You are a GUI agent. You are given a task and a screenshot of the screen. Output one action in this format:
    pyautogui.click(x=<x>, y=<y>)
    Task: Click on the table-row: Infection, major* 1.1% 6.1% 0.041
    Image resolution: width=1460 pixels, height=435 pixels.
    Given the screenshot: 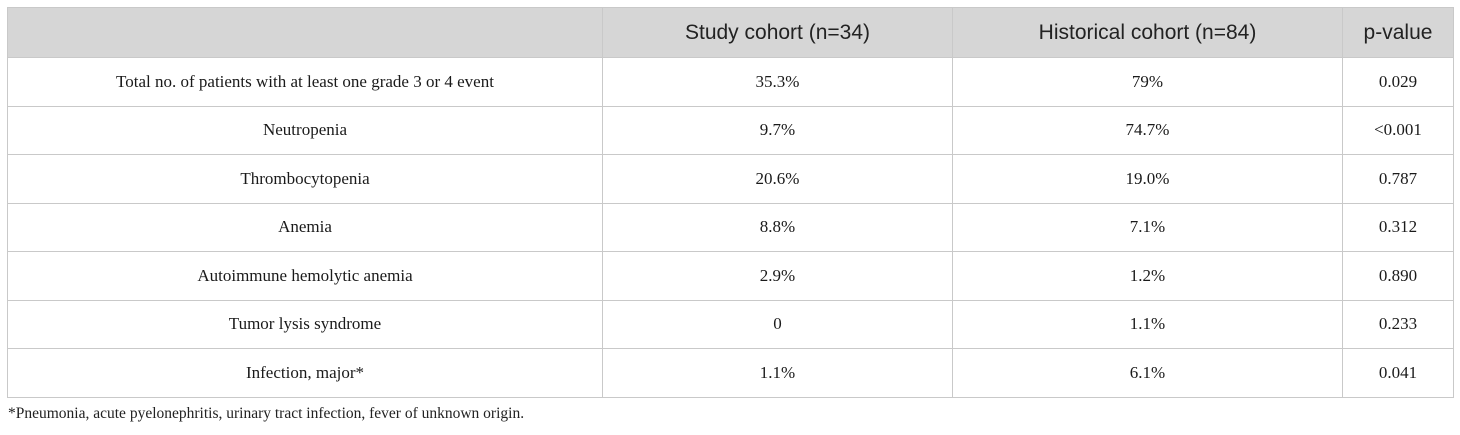 What is the action you would take?
    pyautogui.click(x=730, y=373)
    